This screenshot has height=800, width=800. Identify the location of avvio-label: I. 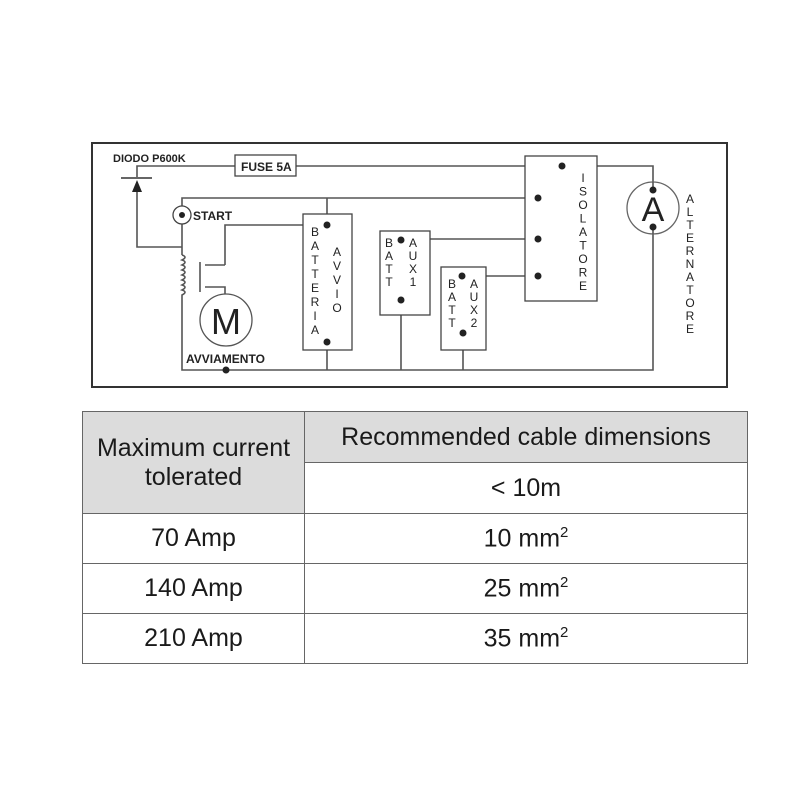
(336, 294).